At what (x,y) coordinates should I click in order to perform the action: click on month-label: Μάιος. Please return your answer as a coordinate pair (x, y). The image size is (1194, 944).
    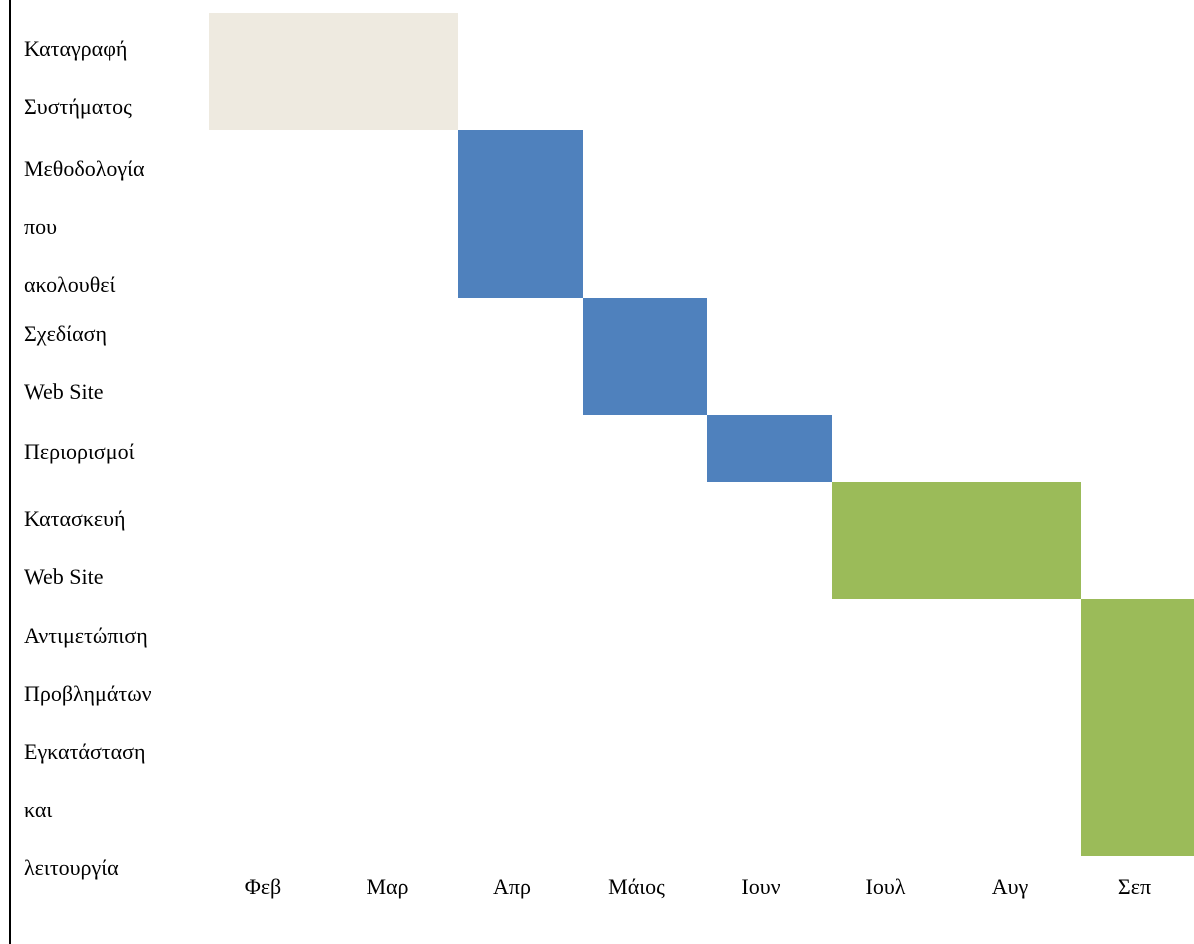
    Looking at the image, I should click on (636, 886).